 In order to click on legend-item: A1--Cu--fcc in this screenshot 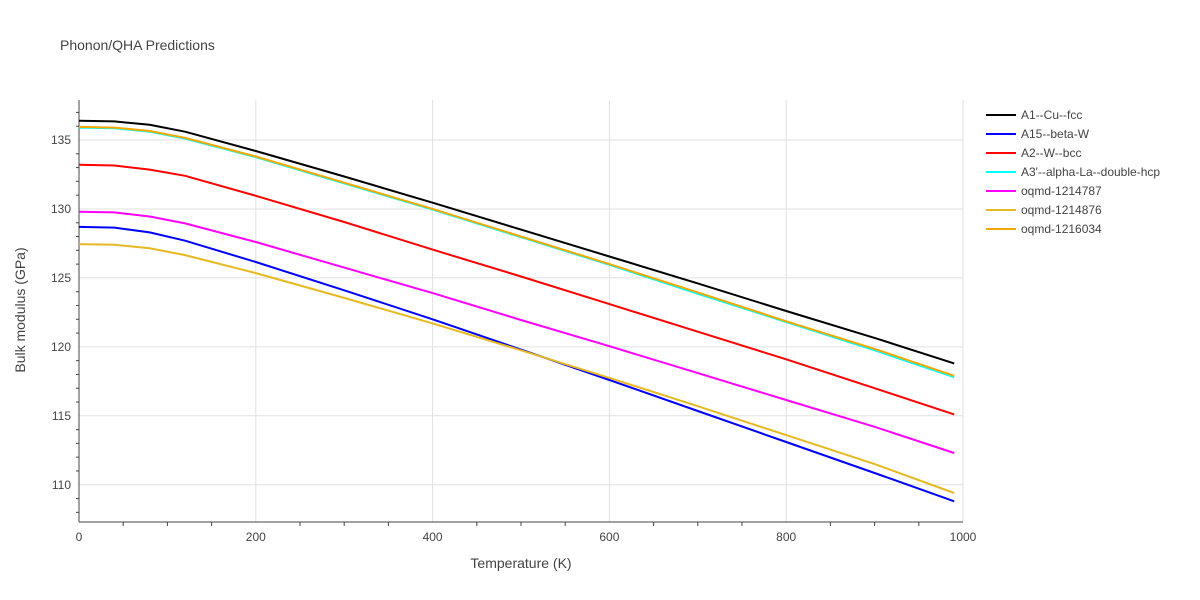, I will do `click(1034, 115)`.